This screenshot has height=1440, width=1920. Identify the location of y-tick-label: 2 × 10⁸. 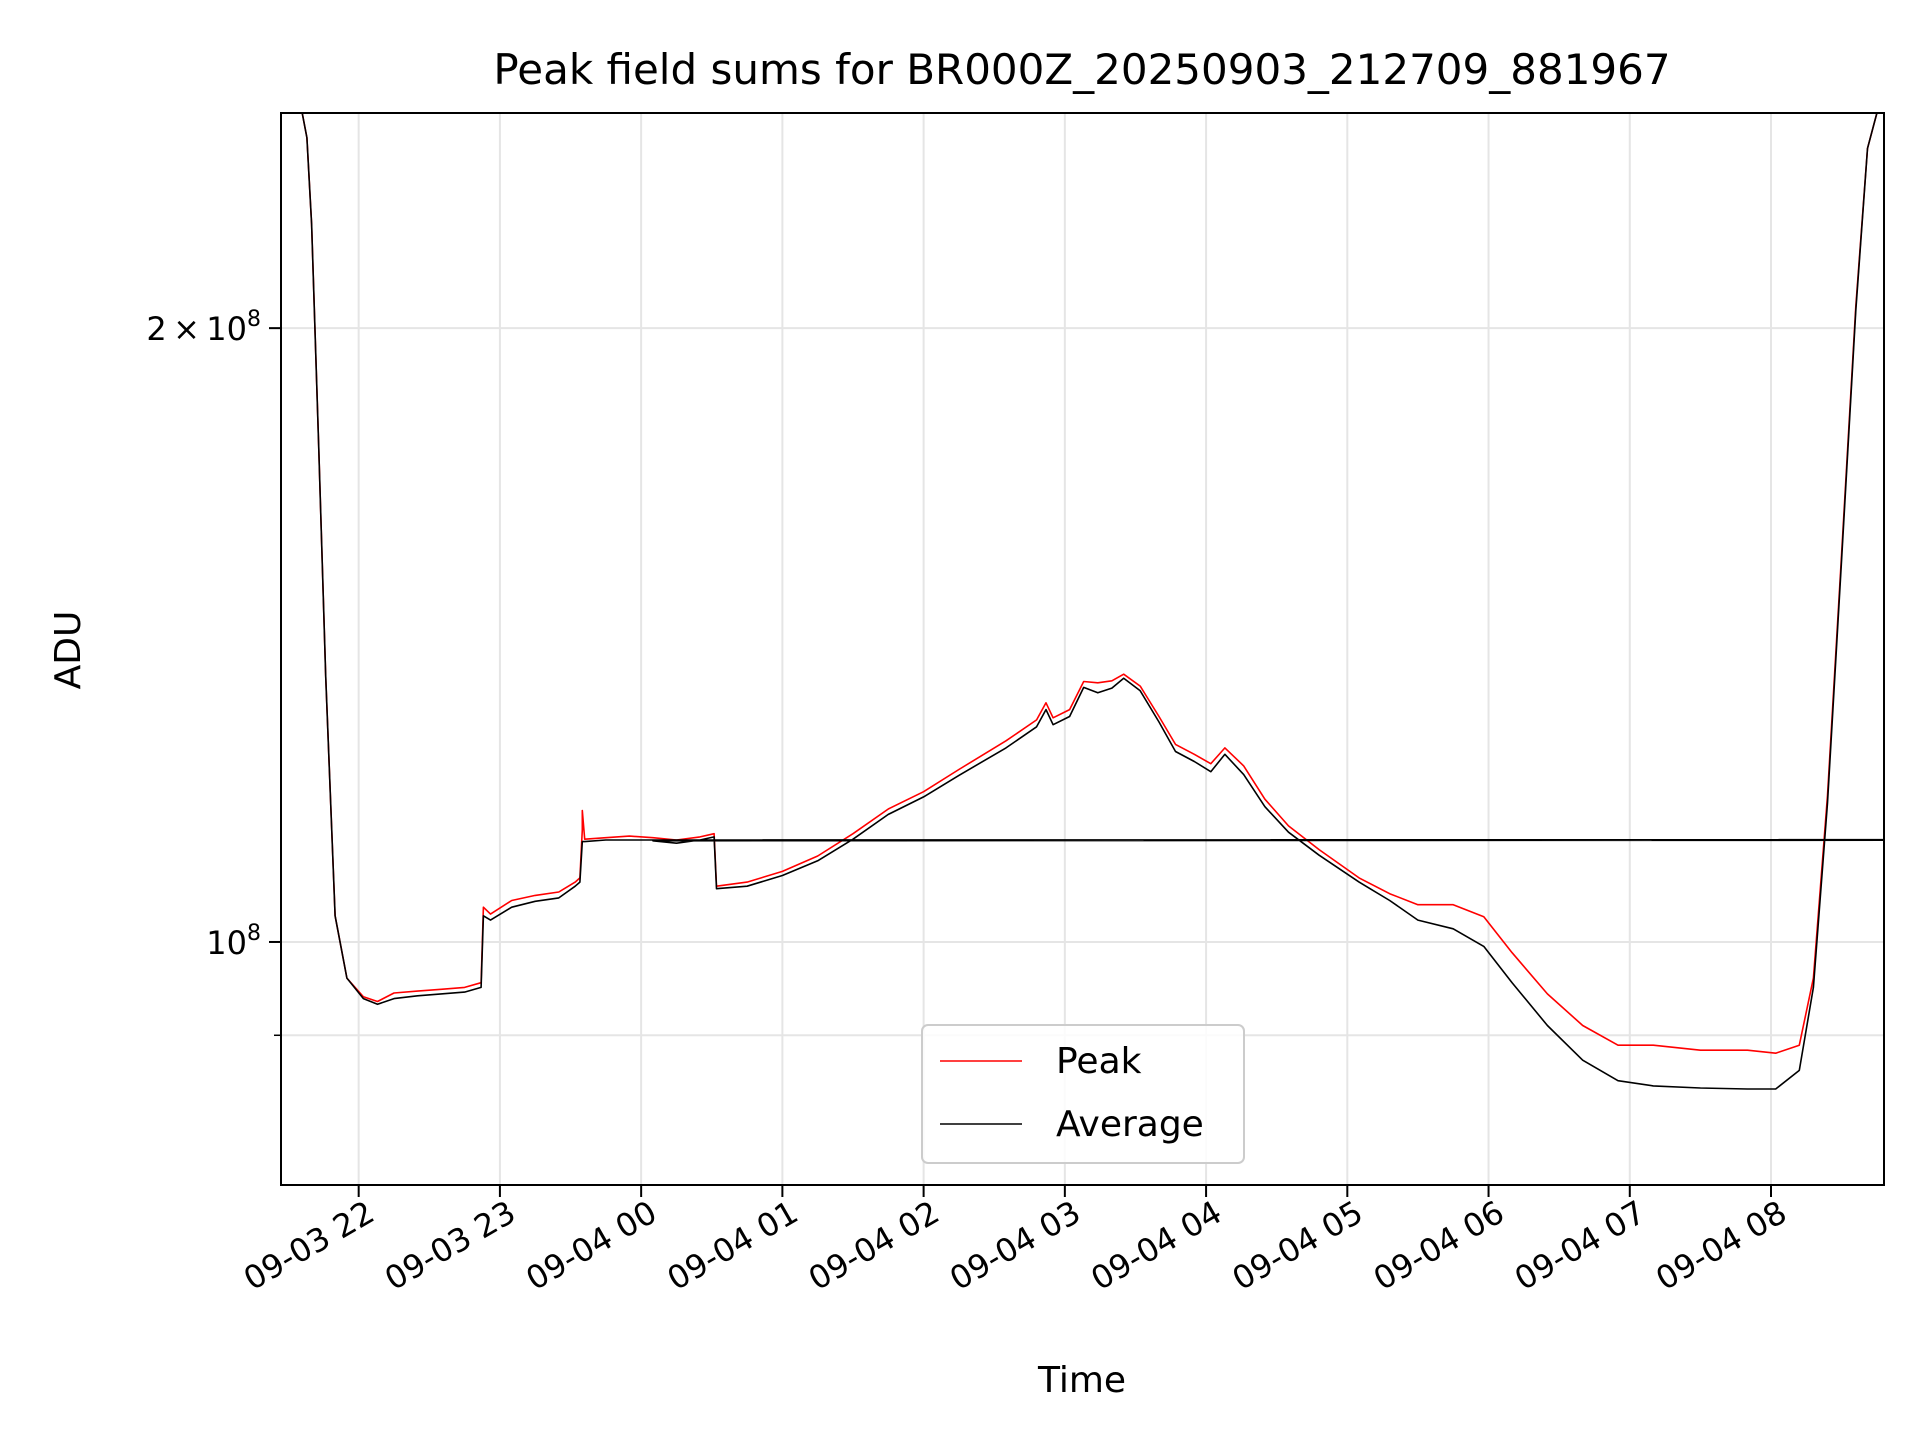
(203, 327).